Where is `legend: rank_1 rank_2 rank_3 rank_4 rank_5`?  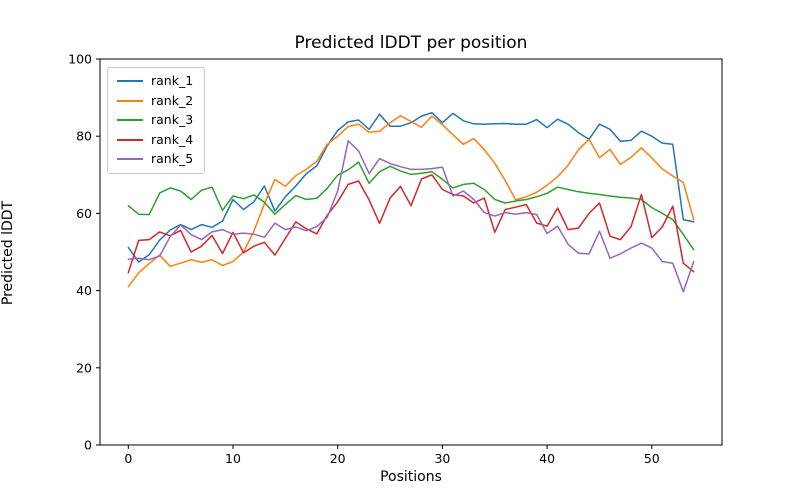
legend: rank_1 rank_2 rank_3 rank_4 rank_5 is located at coordinates (156, 120).